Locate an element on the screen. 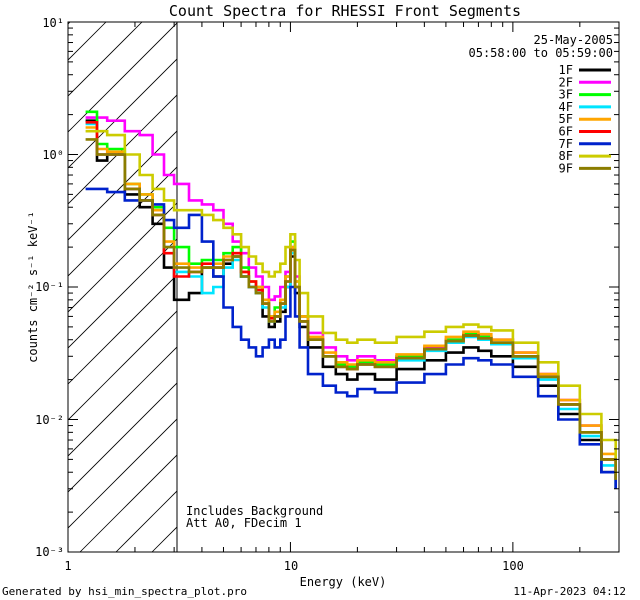 The height and width of the screenshot is (600, 640). footer-generator: Generated by hsi_min_spectra_plot.pro is located at coordinates (124, 591).